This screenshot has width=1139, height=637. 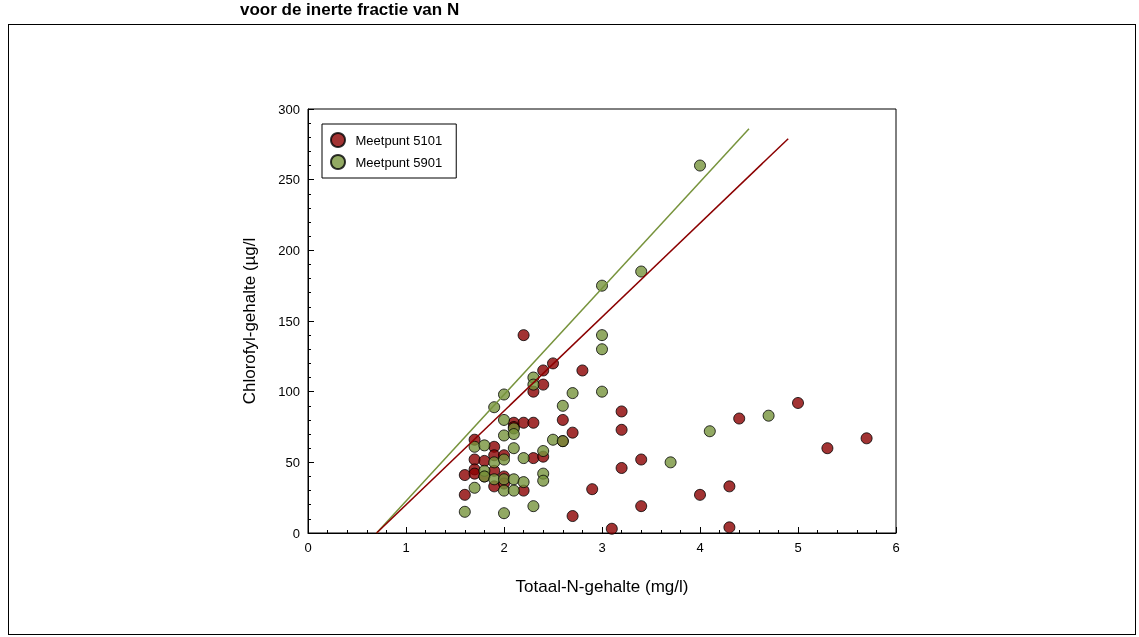 I want to click on x-tick-label: 0, so click(x=308, y=547).